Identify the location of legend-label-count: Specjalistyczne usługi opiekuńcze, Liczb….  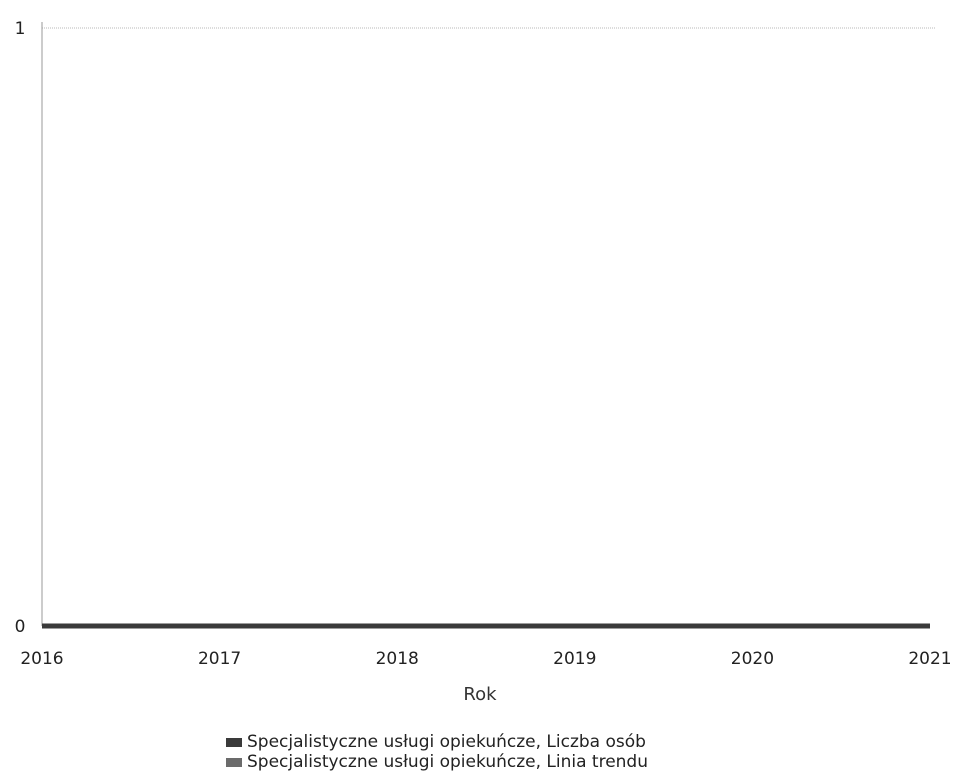
(446, 742).